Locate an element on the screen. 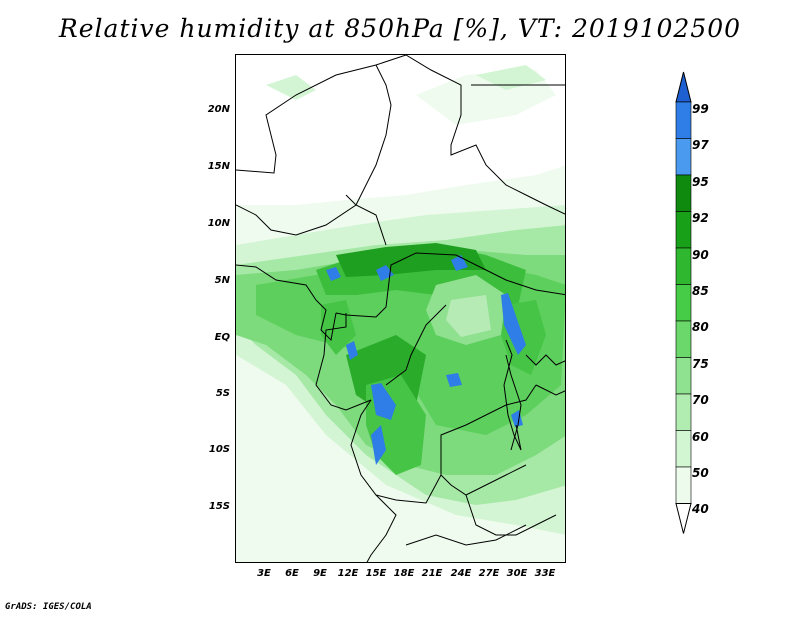 This screenshot has height=618, width=800. lon-tick-label: 18E is located at coordinates (404, 573).